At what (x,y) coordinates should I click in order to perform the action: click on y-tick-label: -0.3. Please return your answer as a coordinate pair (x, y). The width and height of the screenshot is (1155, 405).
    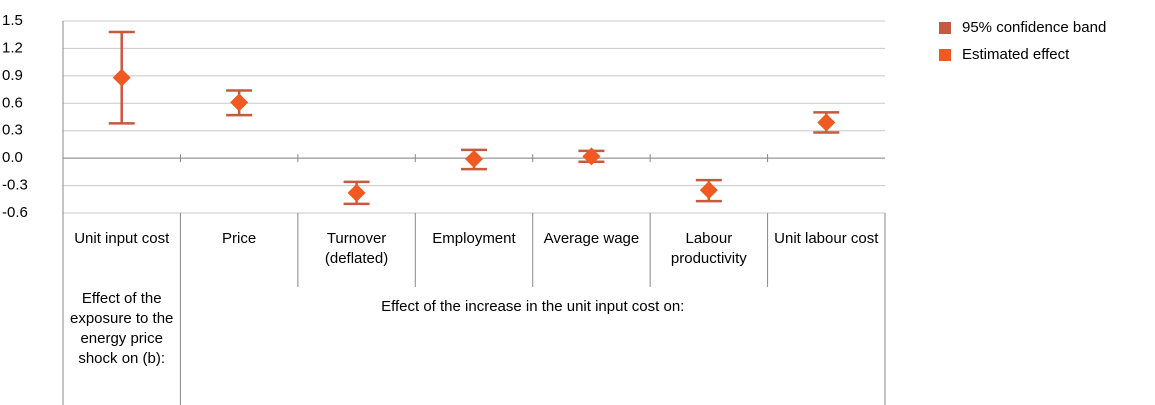
    Looking at the image, I should click on (15, 185).